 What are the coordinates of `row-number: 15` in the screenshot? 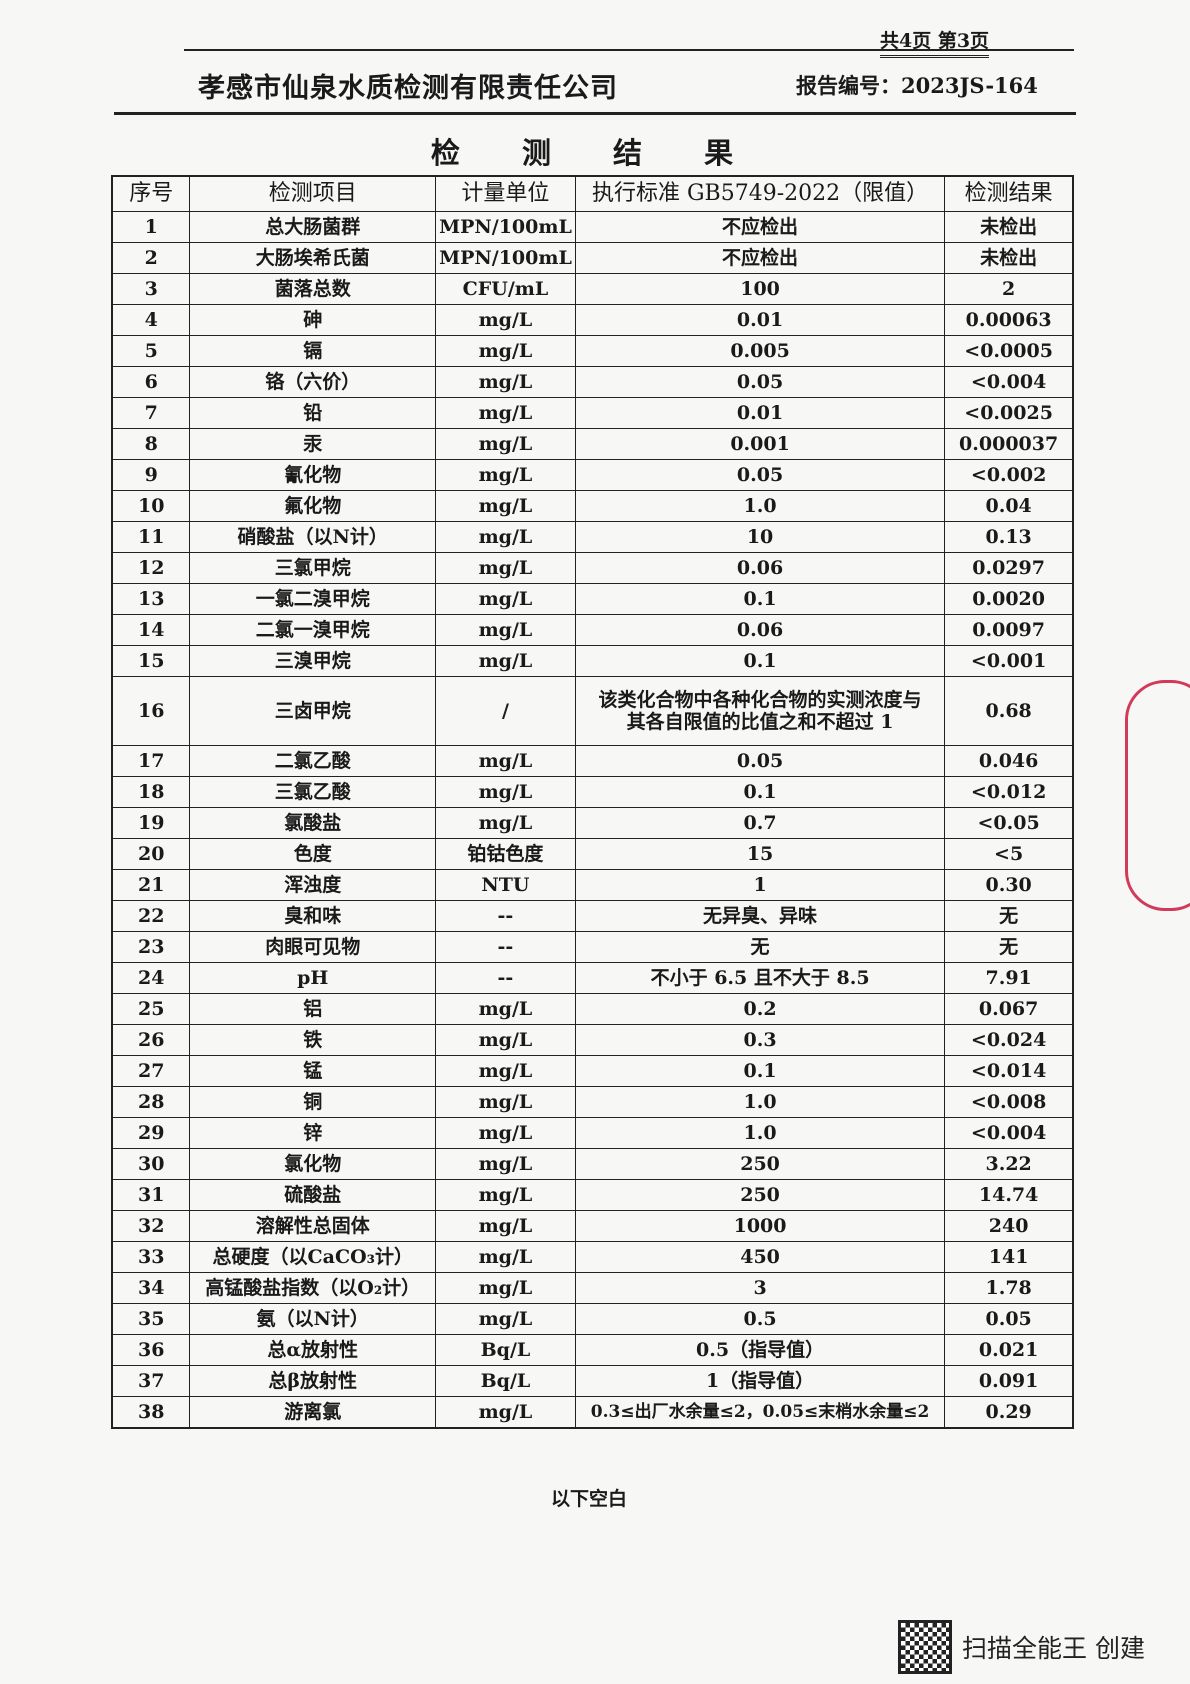 It's located at (151, 661).